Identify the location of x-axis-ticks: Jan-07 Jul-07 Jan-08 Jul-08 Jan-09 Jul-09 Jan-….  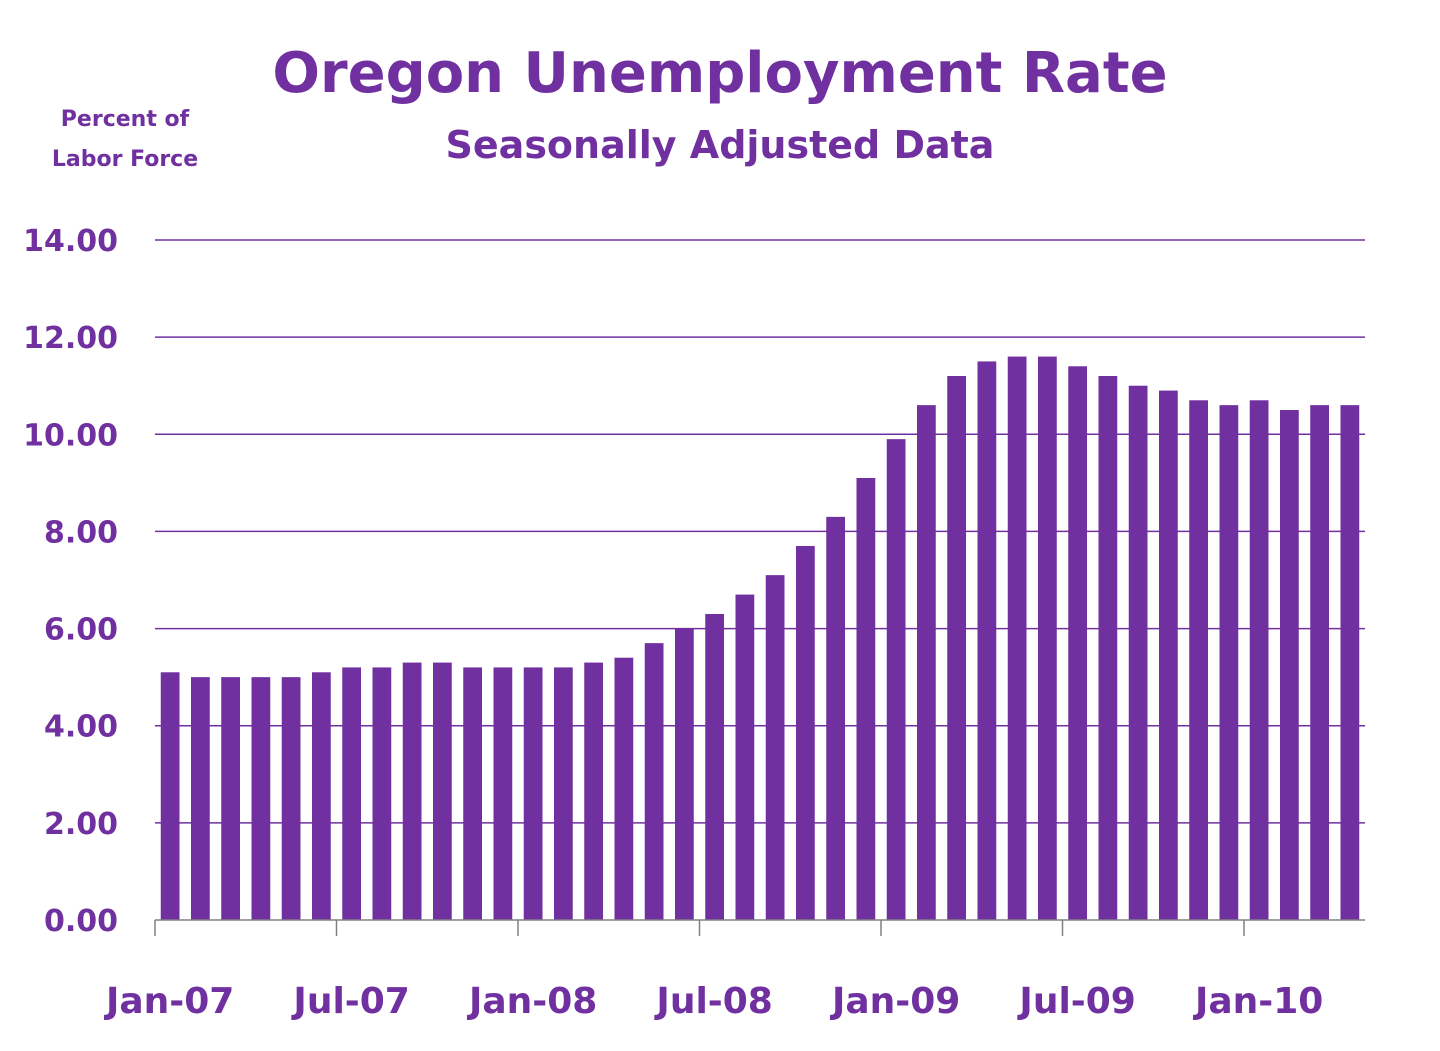
(713, 1001).